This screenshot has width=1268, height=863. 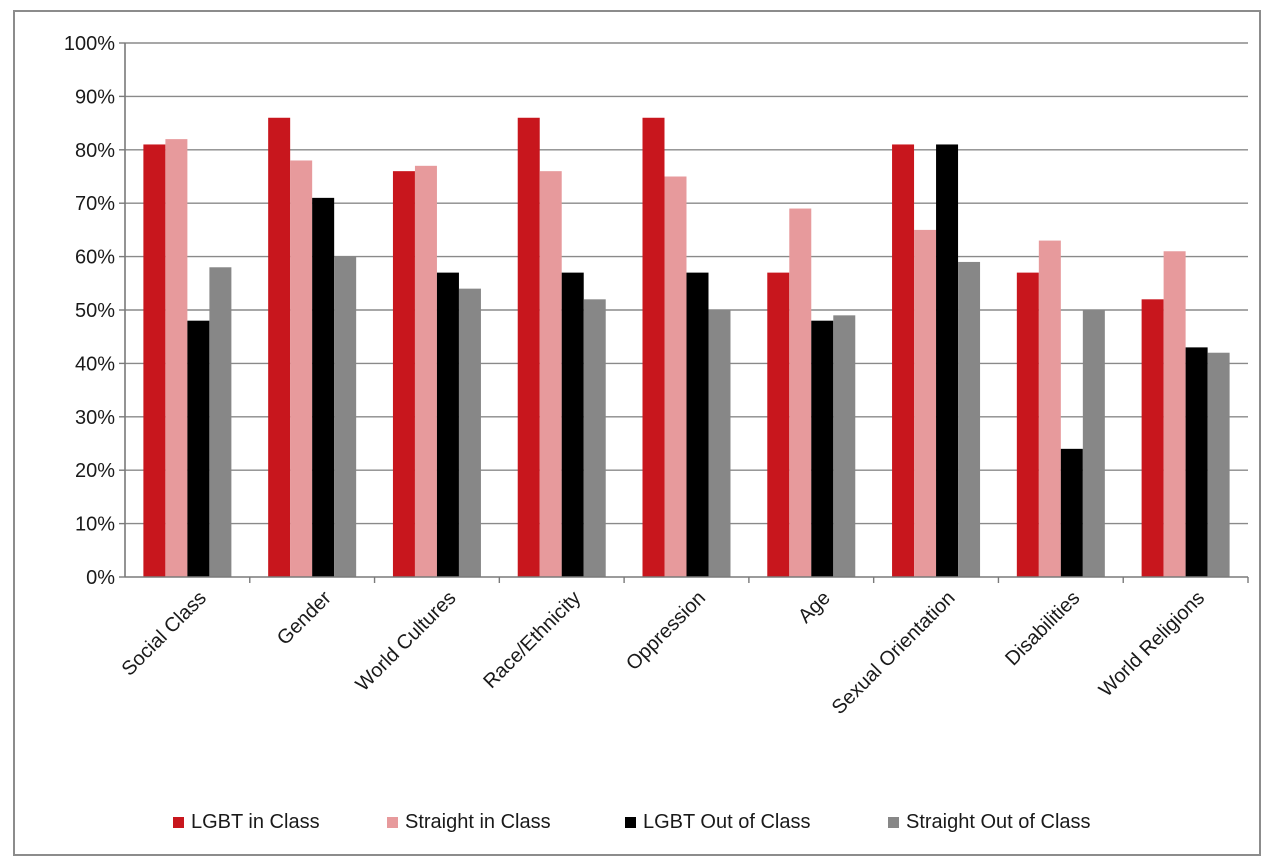 What do you see at coordinates (95, 471) in the screenshot?
I see `y-tick-label: 20%` at bounding box center [95, 471].